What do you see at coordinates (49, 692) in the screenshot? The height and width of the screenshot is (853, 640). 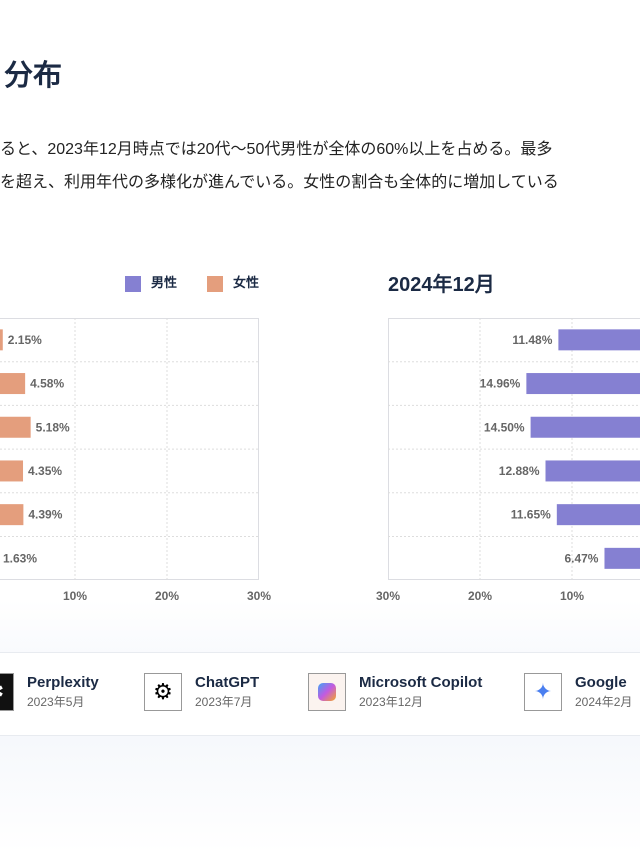 I see `tool-perplexity: ✱ Perplexity 2023年5月` at bounding box center [49, 692].